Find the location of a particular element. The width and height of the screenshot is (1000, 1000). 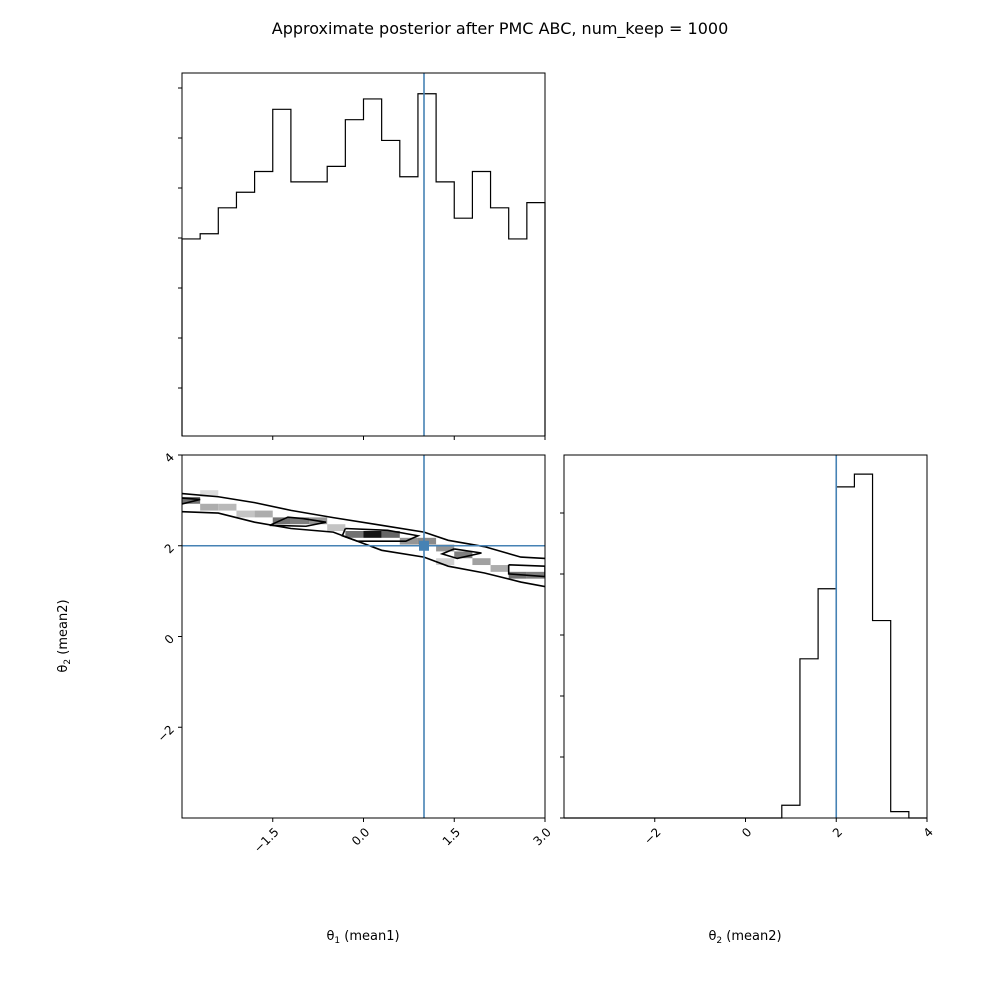

hist2-x-tick-label: −2 is located at coordinates (652, 836).